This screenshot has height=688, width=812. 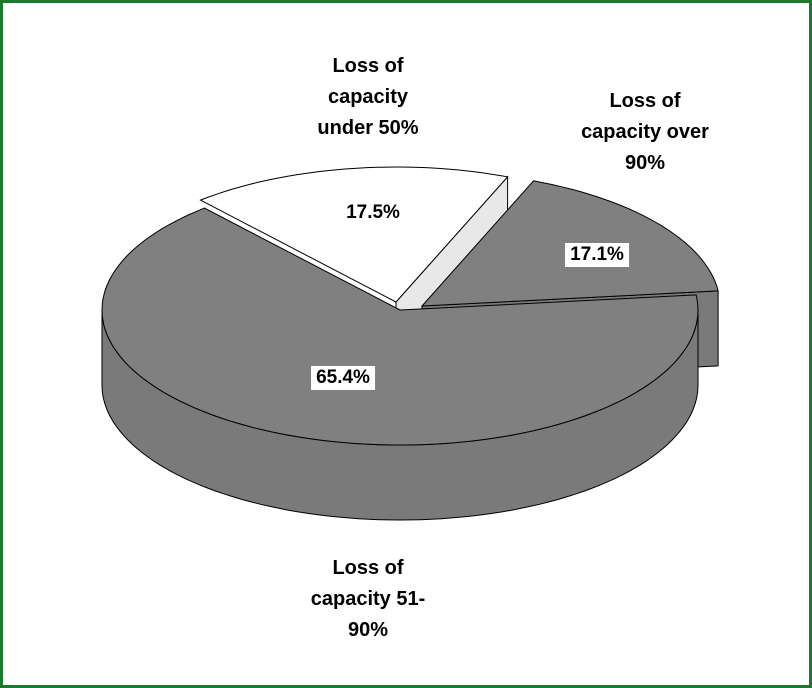 I want to click on value-label: 65.4%, so click(x=343, y=378).